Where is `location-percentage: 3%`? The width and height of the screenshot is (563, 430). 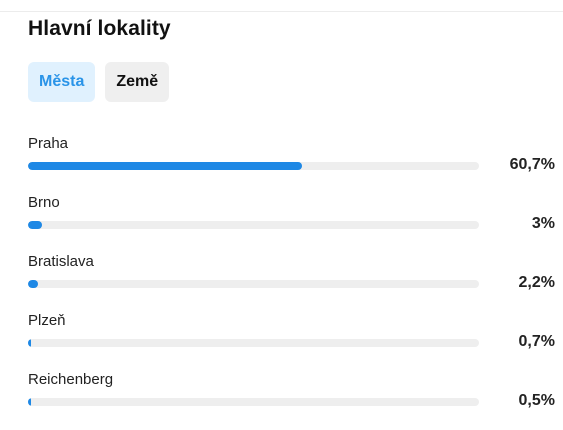
location-percentage: 3% is located at coordinates (543, 223).